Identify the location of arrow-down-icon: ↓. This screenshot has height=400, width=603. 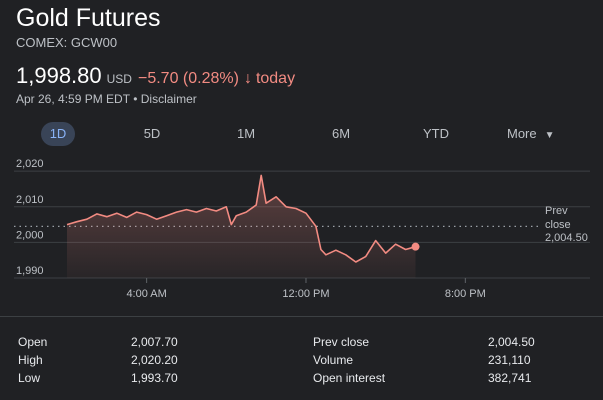
(247, 78).